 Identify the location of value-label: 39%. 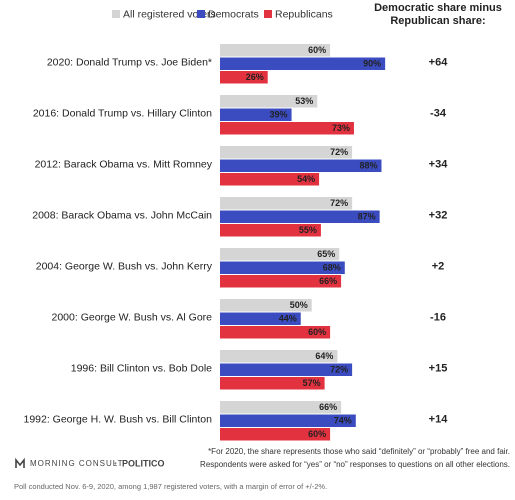
(279, 115).